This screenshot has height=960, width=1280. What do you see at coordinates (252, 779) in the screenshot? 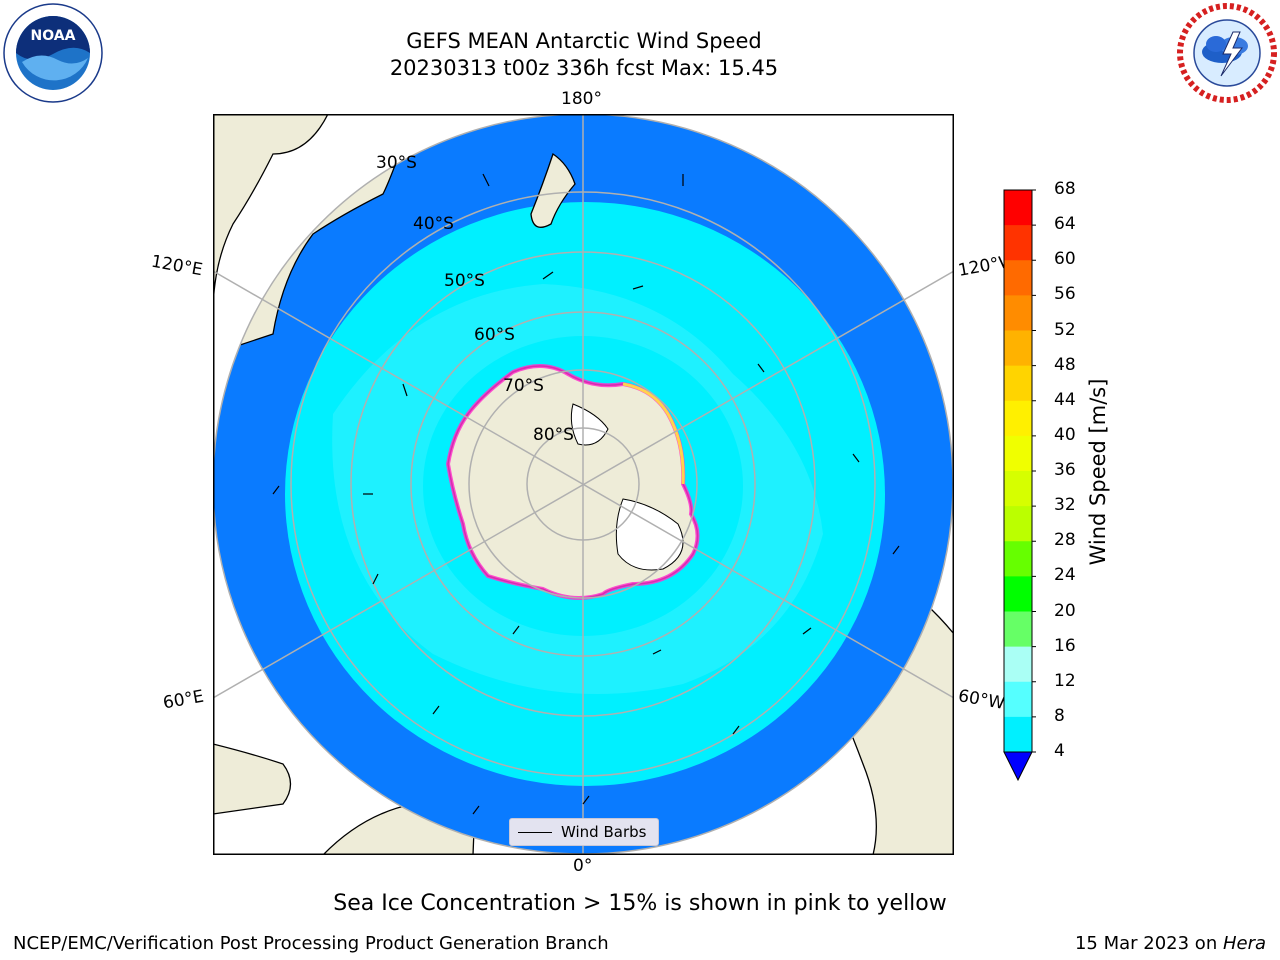
I see `land-africa-west` at bounding box center [252, 779].